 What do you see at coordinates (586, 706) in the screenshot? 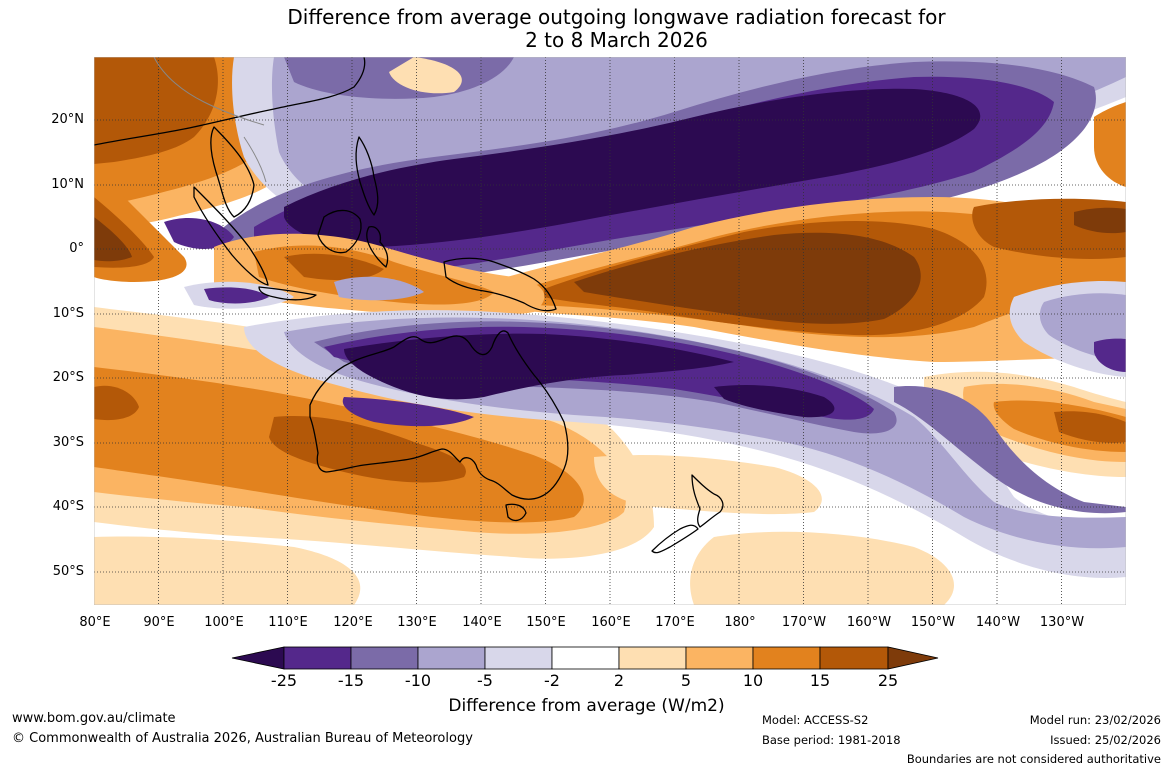
I see `legend-label: Difference from average (W/m2)` at bounding box center [586, 706].